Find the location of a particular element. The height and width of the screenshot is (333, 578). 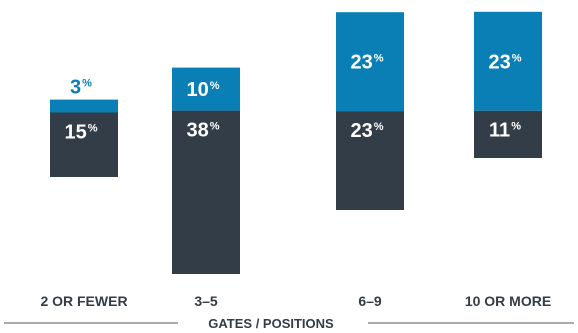

category-labels-layer: 2 OR FEWER 3–5 6–9 10 OR MORE is located at coordinates (295, 301).